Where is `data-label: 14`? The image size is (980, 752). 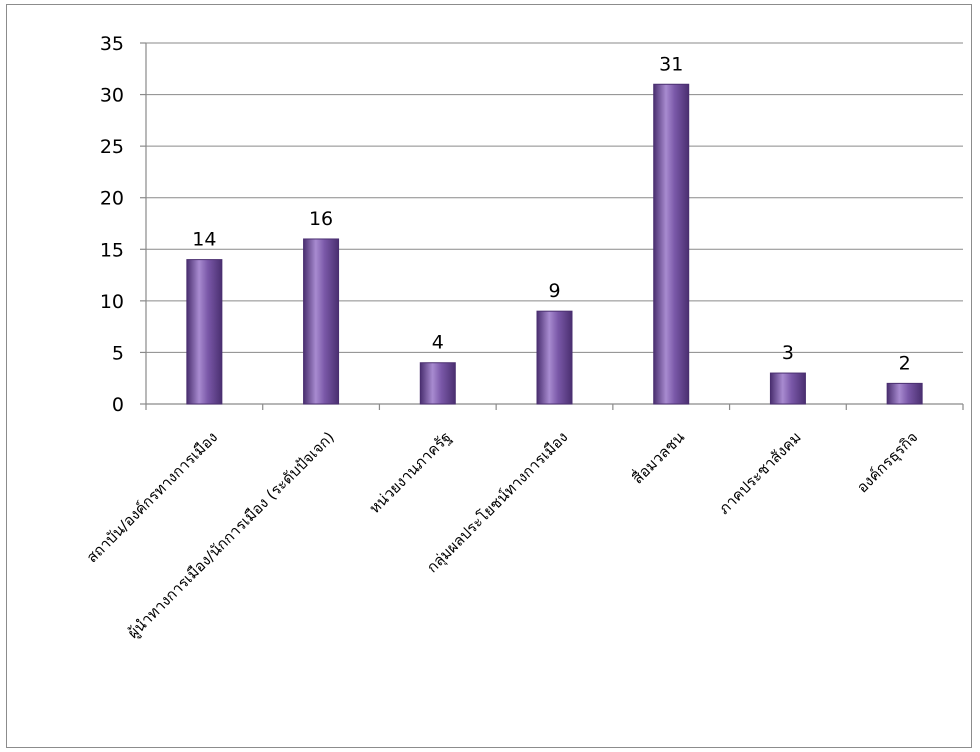
data-label: 14 is located at coordinates (204, 240).